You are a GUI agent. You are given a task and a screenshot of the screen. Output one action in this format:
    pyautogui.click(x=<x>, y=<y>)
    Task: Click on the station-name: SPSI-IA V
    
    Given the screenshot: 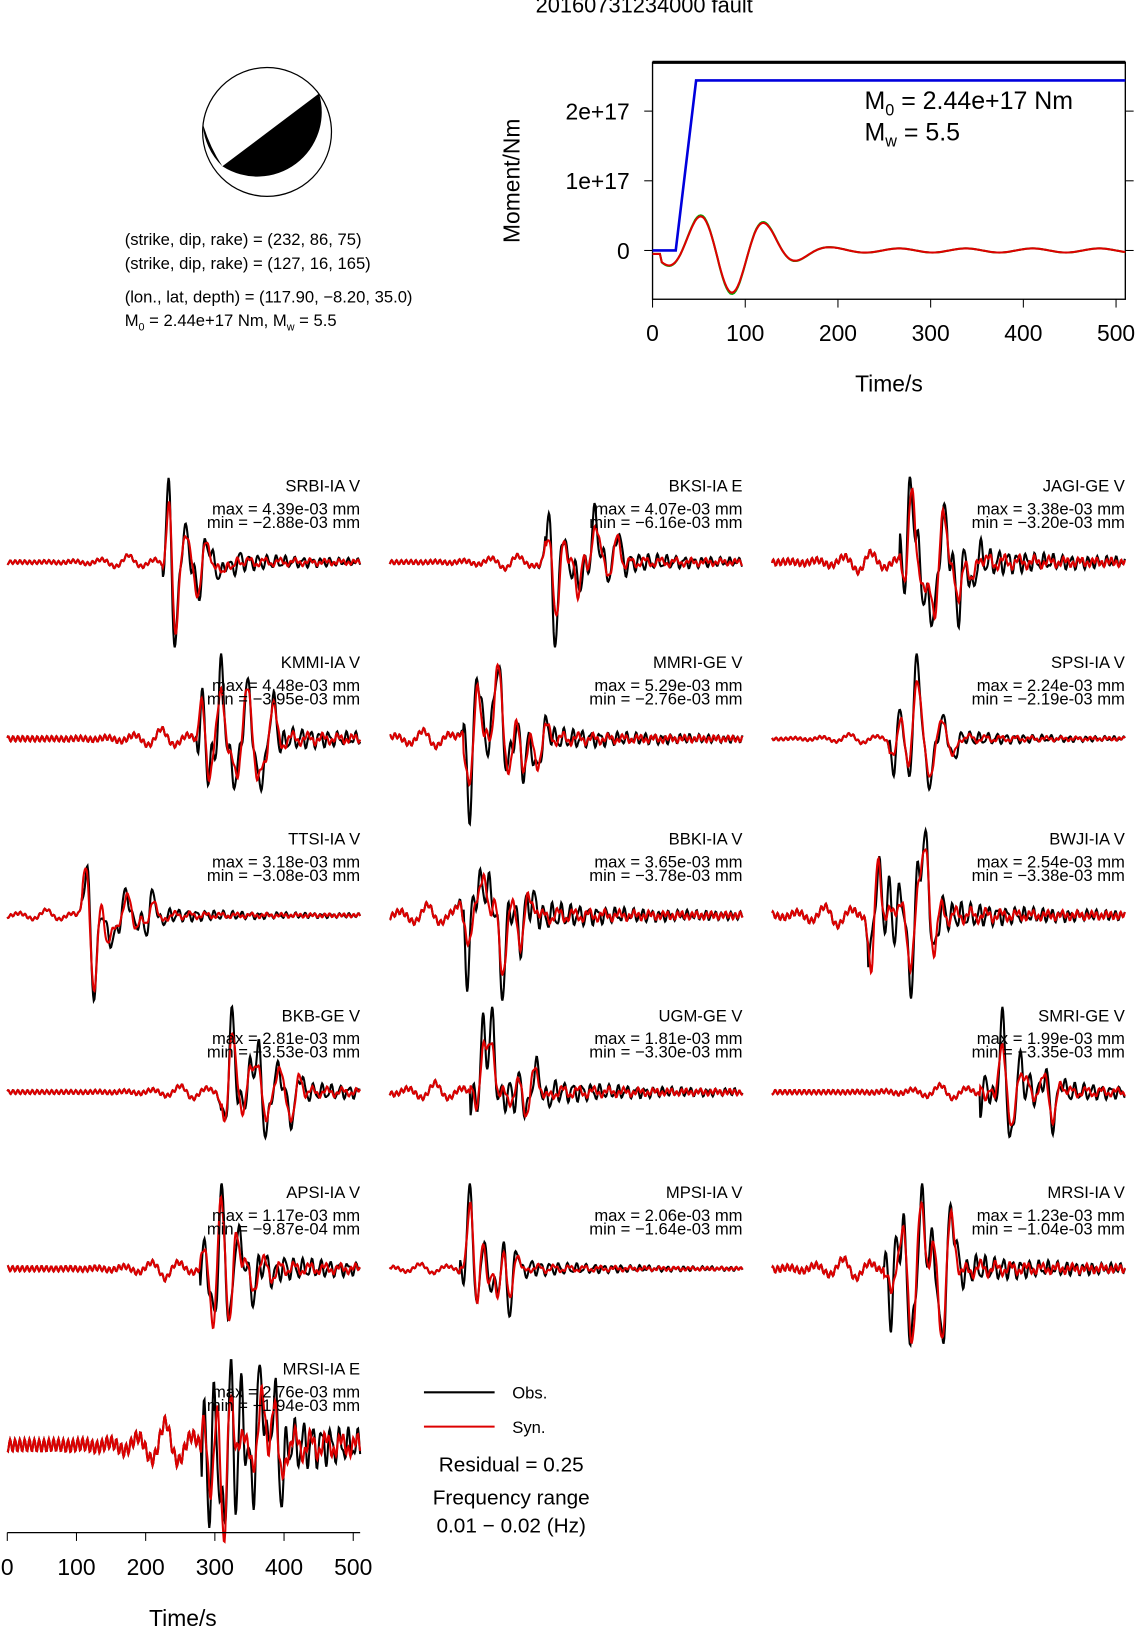 What is the action you would take?
    pyautogui.click(x=1088, y=662)
    